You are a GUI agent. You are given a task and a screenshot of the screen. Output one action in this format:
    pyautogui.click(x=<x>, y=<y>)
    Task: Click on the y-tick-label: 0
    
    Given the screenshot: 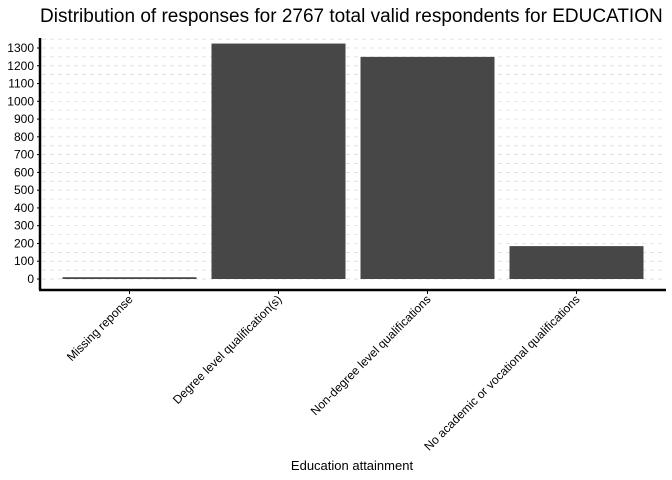 What is the action you would take?
    pyautogui.click(x=30, y=279)
    